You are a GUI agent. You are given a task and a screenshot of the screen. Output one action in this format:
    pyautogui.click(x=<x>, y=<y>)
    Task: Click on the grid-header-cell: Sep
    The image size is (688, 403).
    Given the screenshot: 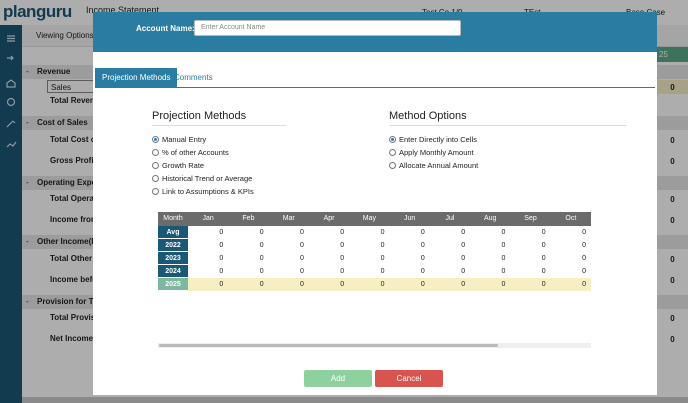 What is the action you would take?
    pyautogui.click(x=530, y=218)
    